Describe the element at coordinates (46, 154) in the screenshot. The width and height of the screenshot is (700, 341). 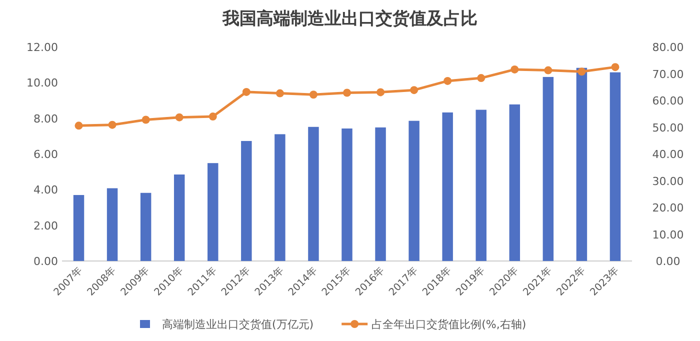
I see `y-tick-label: 6.00` at that location.